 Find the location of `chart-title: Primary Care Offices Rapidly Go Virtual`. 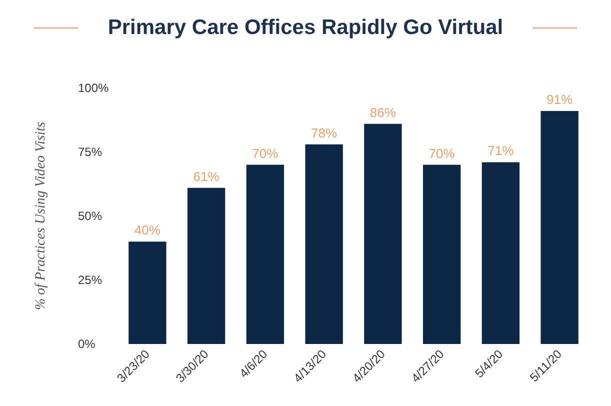

chart-title: Primary Care Offices Rapidly Go Virtual is located at coordinates (306, 28).